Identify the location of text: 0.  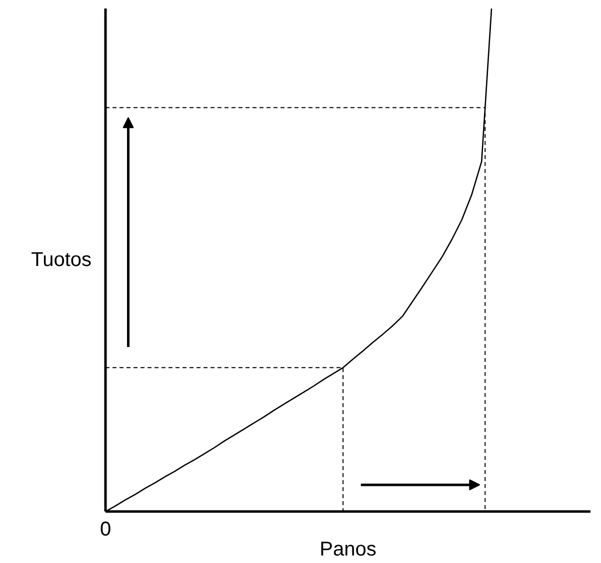
(106, 529).